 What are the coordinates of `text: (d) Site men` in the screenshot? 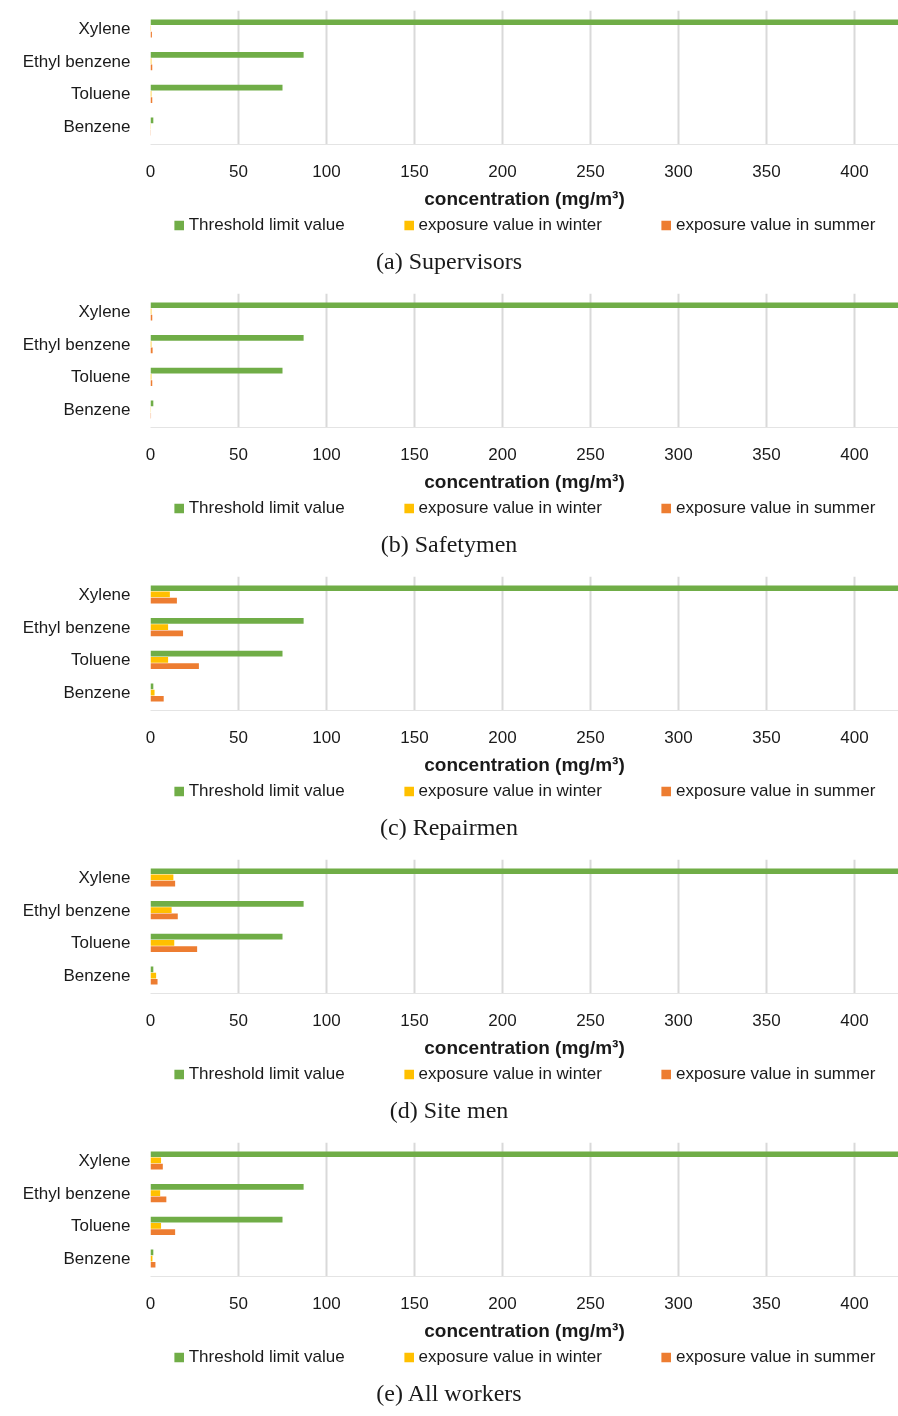 It's located at (449, 1110).